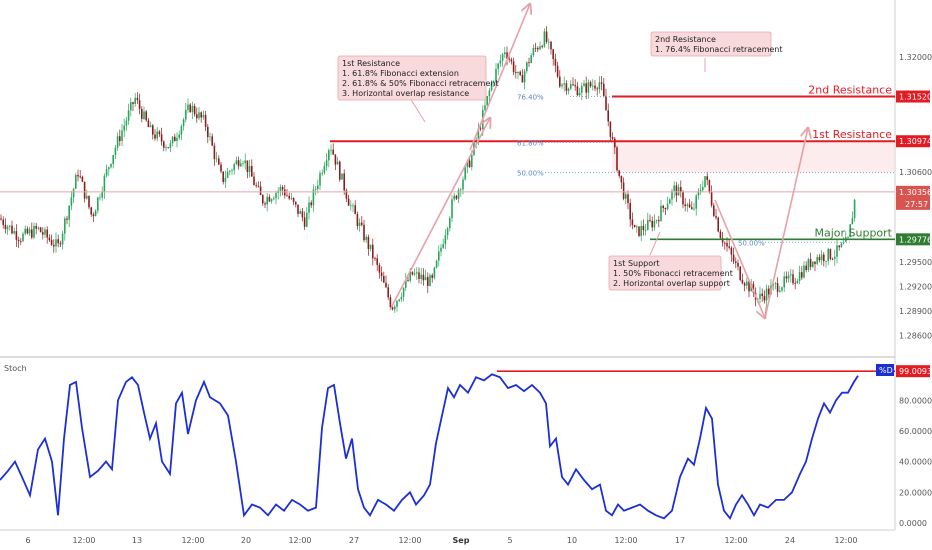 This screenshot has width=932, height=550. Describe the element at coordinates (299, 540) in the screenshot. I see `time-tick-label: 12:00` at that location.